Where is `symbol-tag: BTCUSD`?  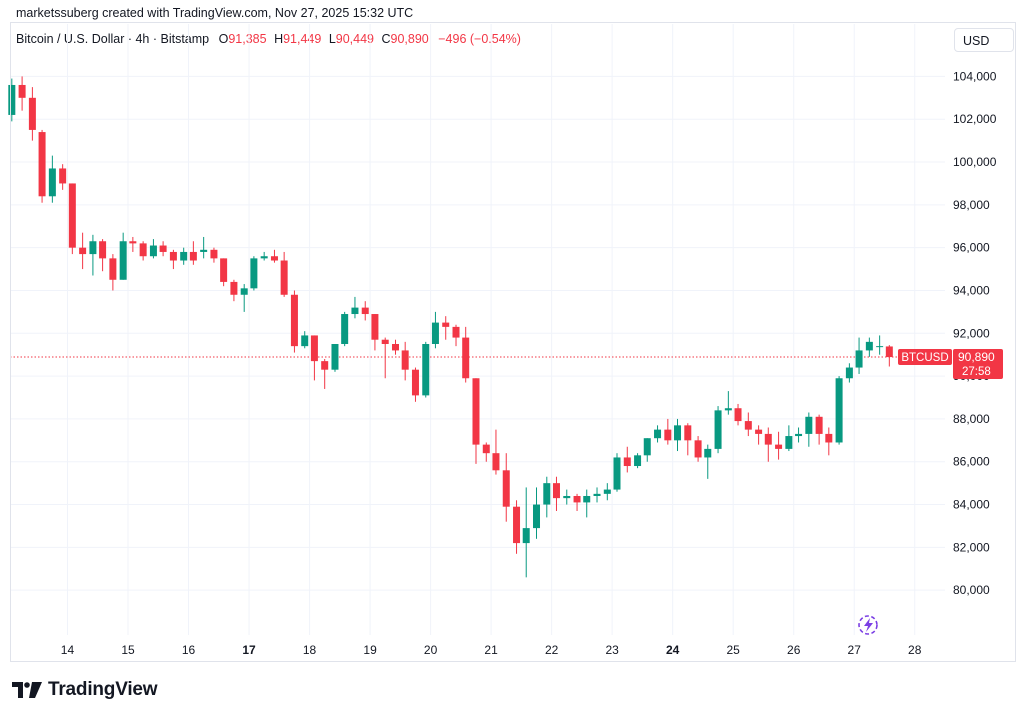 symbol-tag: BTCUSD is located at coordinates (924, 358).